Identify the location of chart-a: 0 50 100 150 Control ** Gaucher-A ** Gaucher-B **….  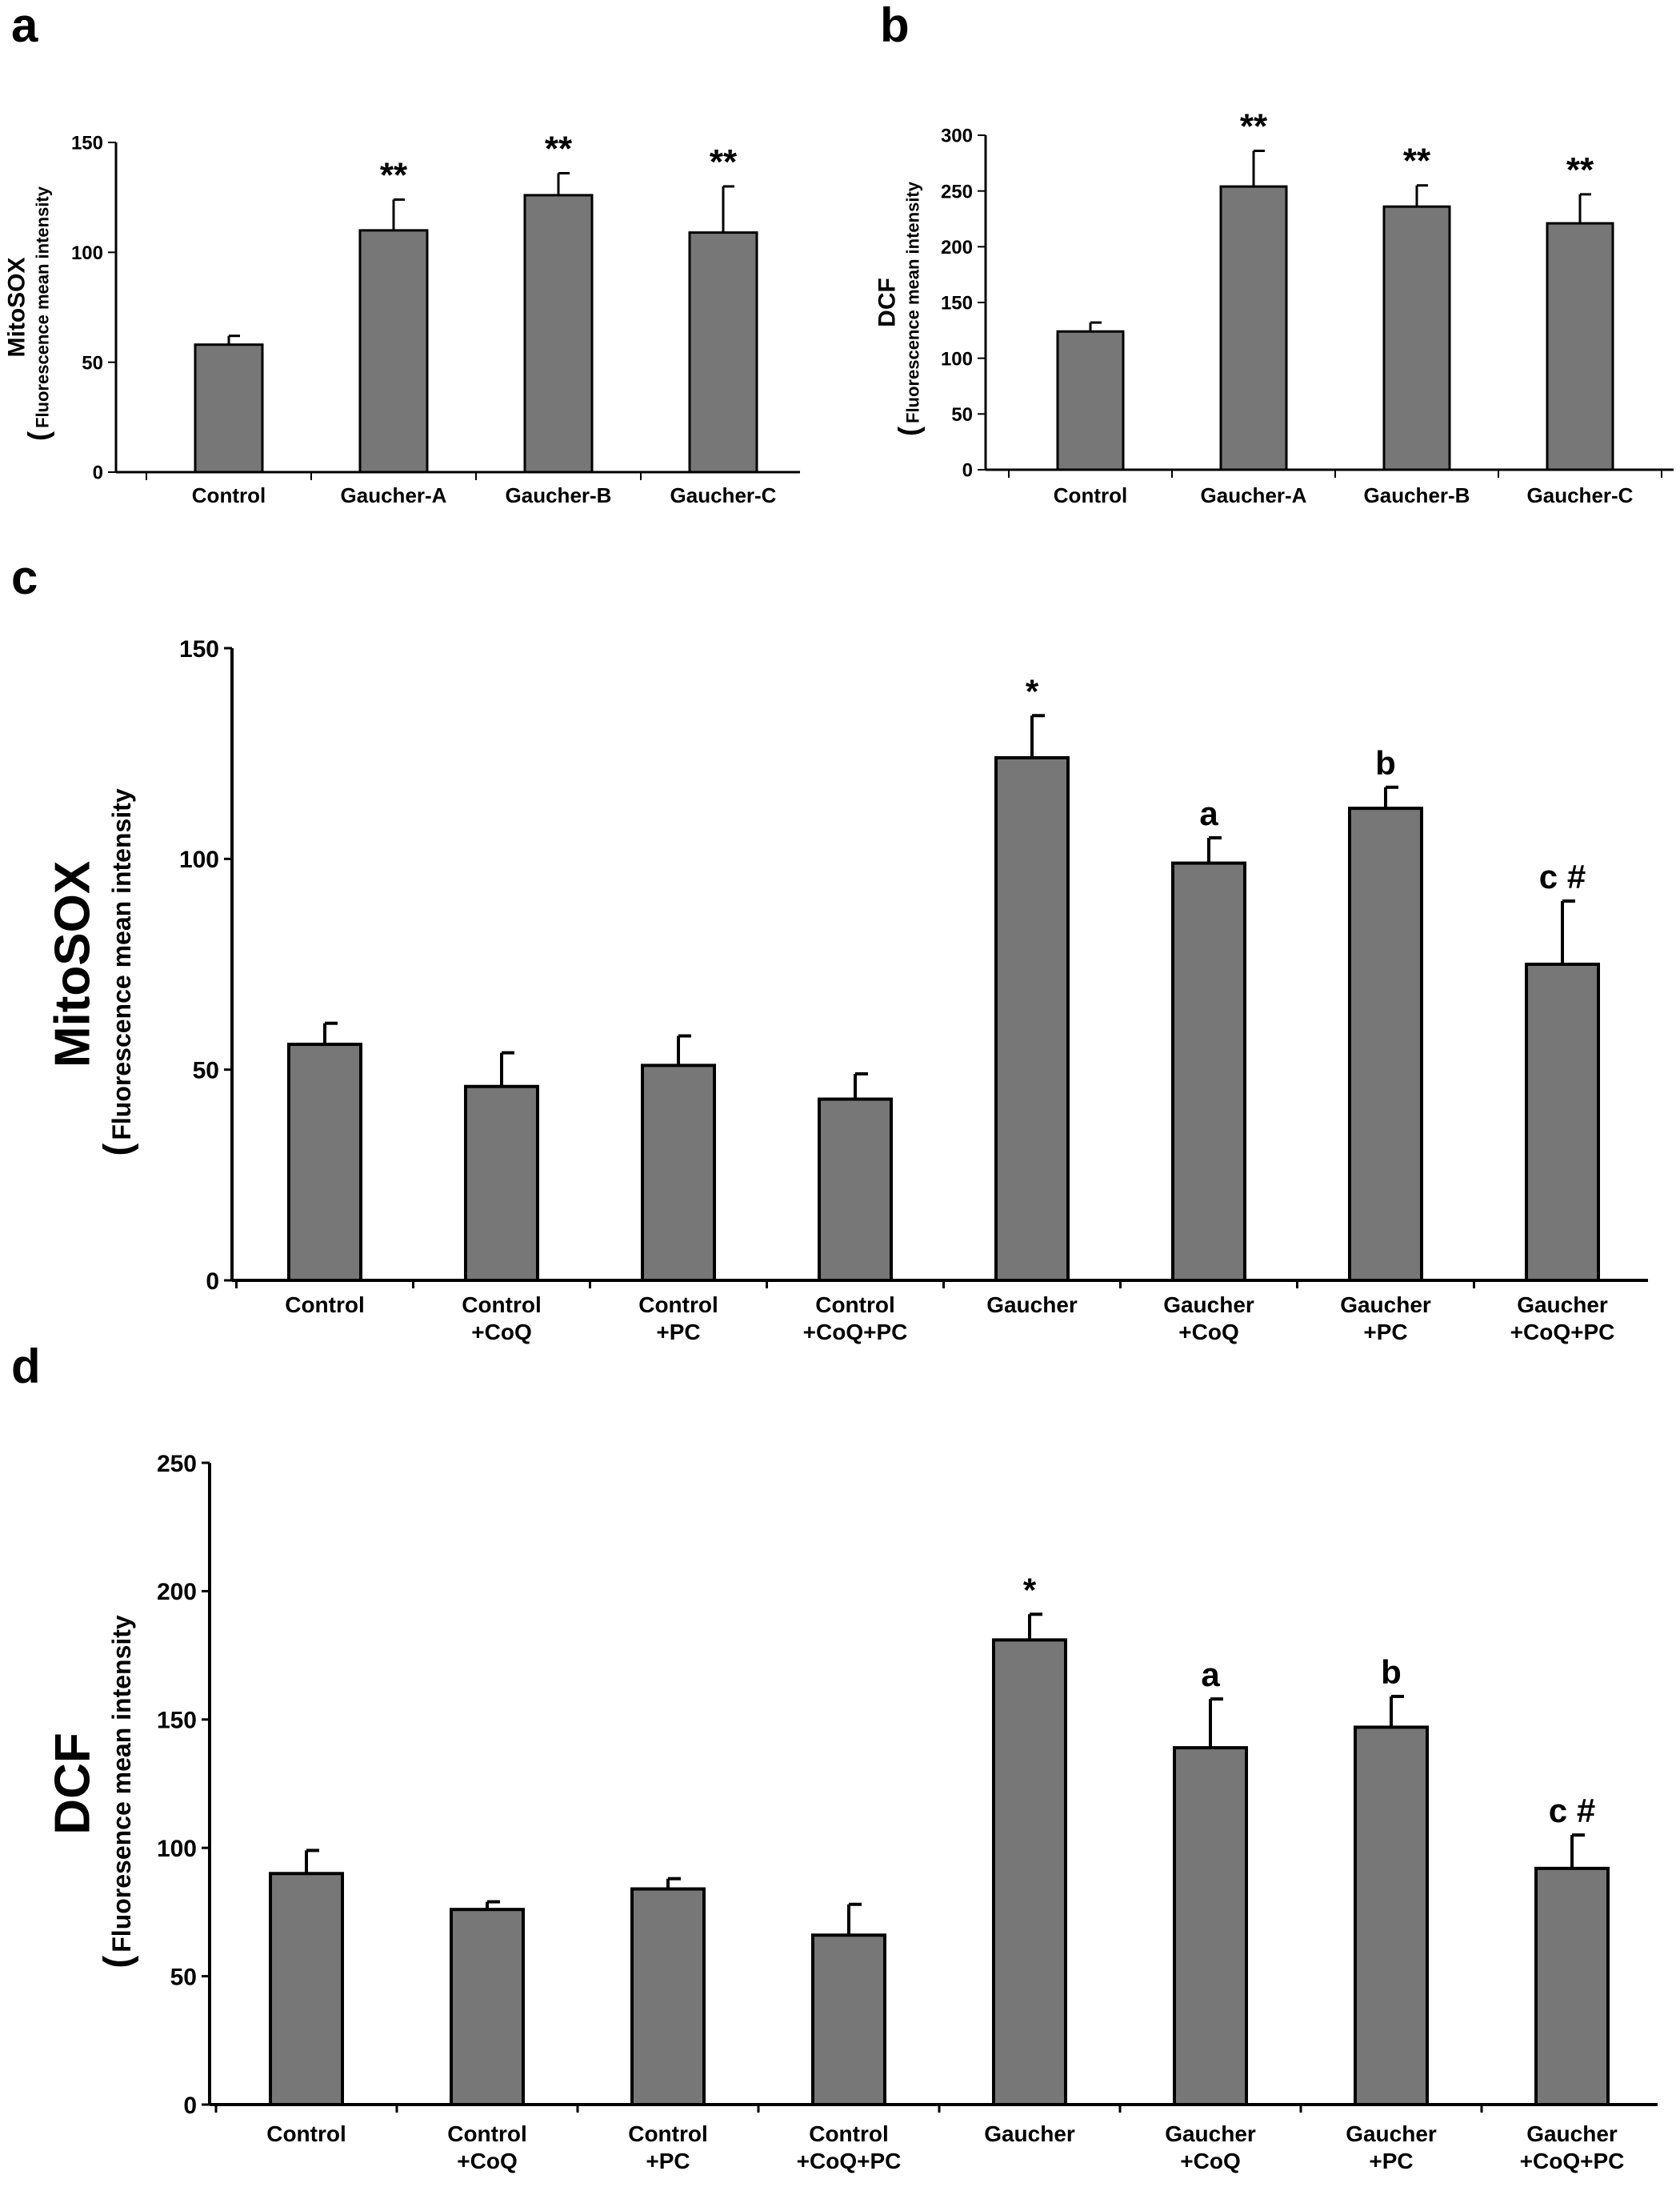
(402, 318).